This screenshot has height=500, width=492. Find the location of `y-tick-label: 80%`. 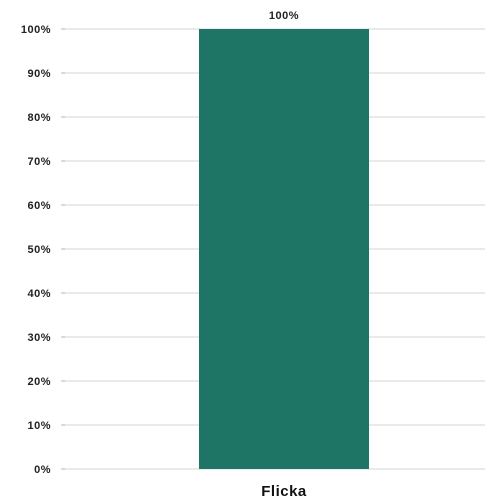

y-tick-label: 80% is located at coordinates (39, 118).